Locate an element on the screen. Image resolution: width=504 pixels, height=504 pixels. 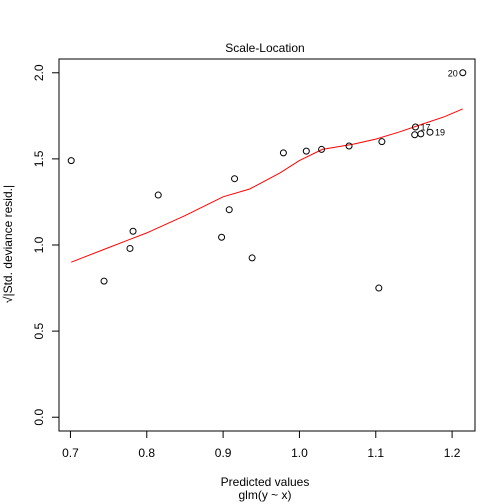
y-tick-label: 0.0 is located at coordinates (39, 417).